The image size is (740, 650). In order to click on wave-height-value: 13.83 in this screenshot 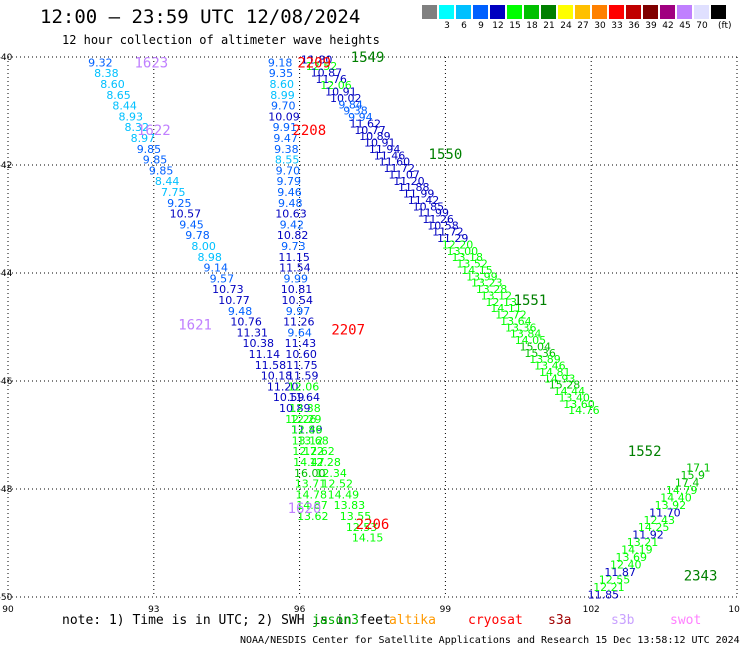, I will do `click(350, 505)`.